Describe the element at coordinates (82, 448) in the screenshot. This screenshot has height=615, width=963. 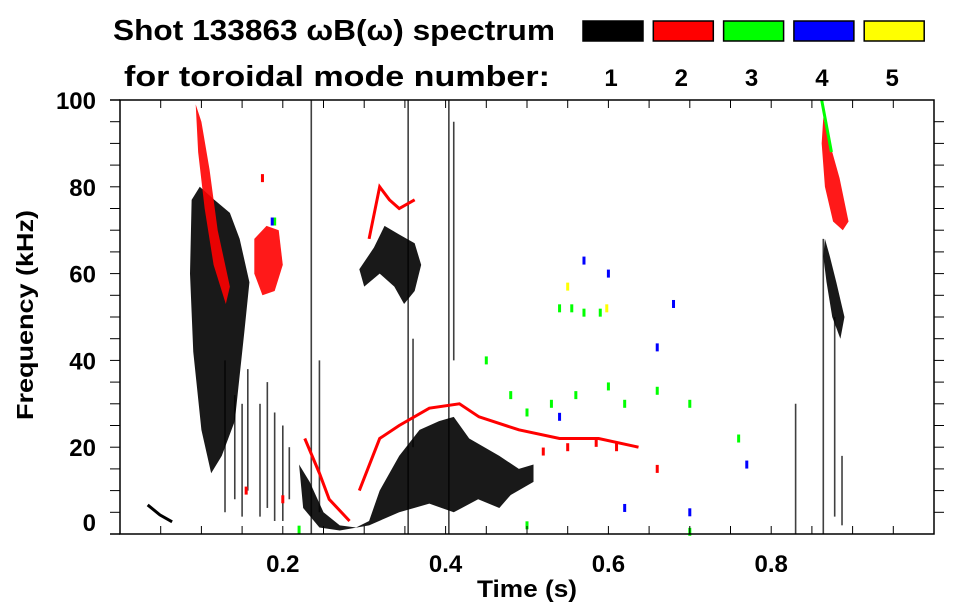
I see `y-tick-label: 20` at that location.